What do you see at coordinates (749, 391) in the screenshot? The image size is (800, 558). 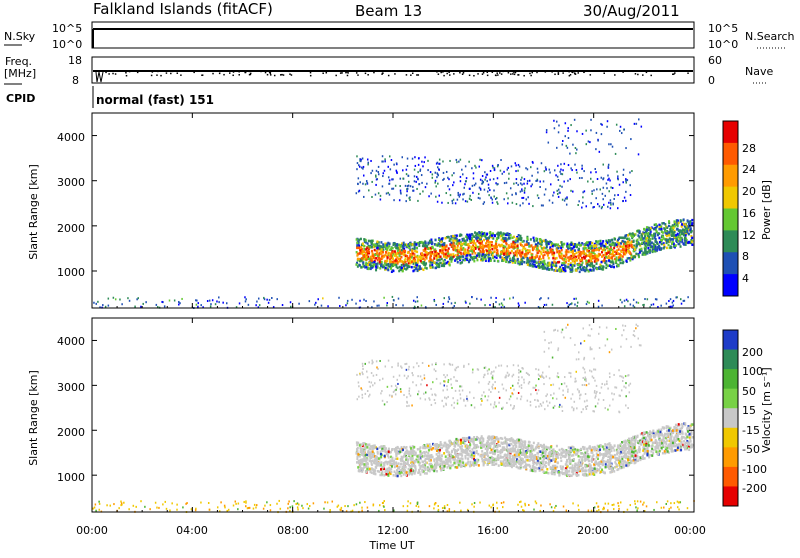 I see `velocity-colorbar-tick-50: 50` at bounding box center [749, 391].